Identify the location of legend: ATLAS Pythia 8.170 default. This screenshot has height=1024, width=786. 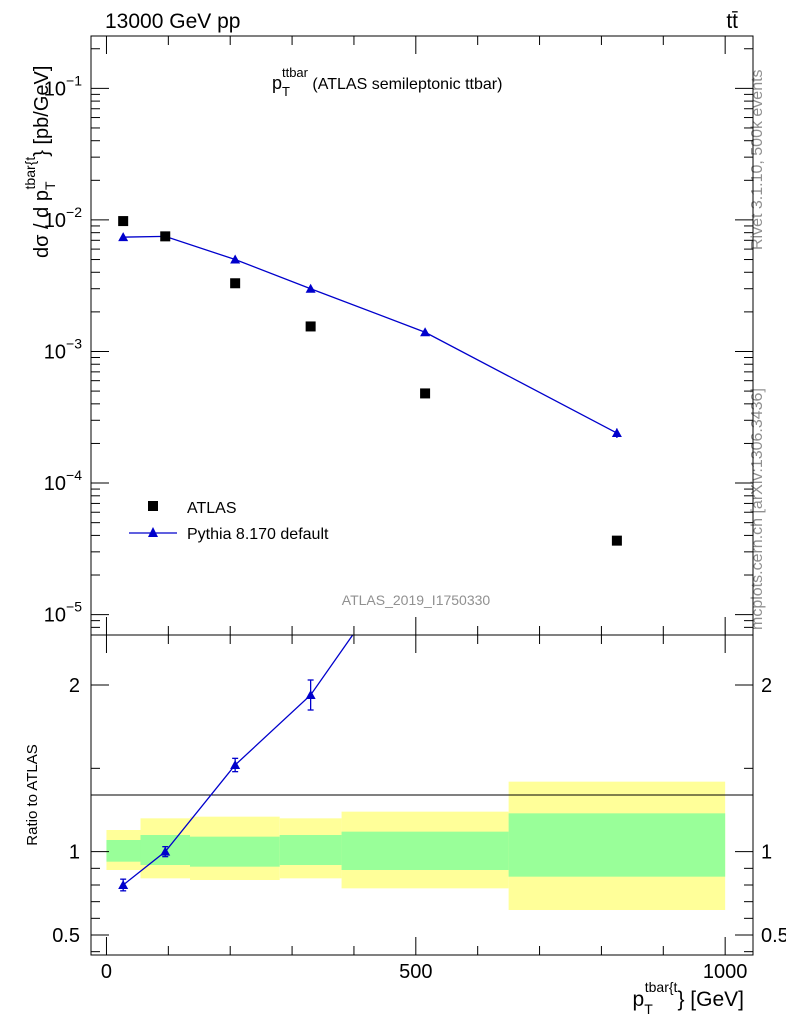
(229, 521).